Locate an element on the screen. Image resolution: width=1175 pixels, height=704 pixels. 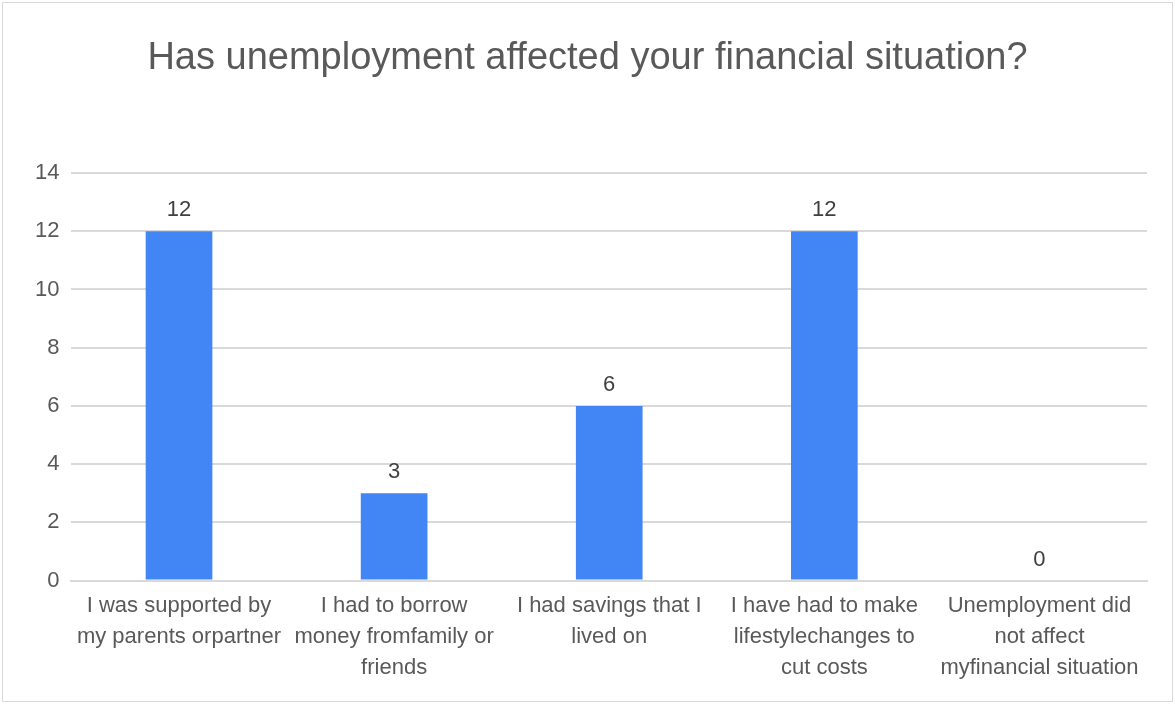
y-tick-label: 0 is located at coordinates (53, 579).